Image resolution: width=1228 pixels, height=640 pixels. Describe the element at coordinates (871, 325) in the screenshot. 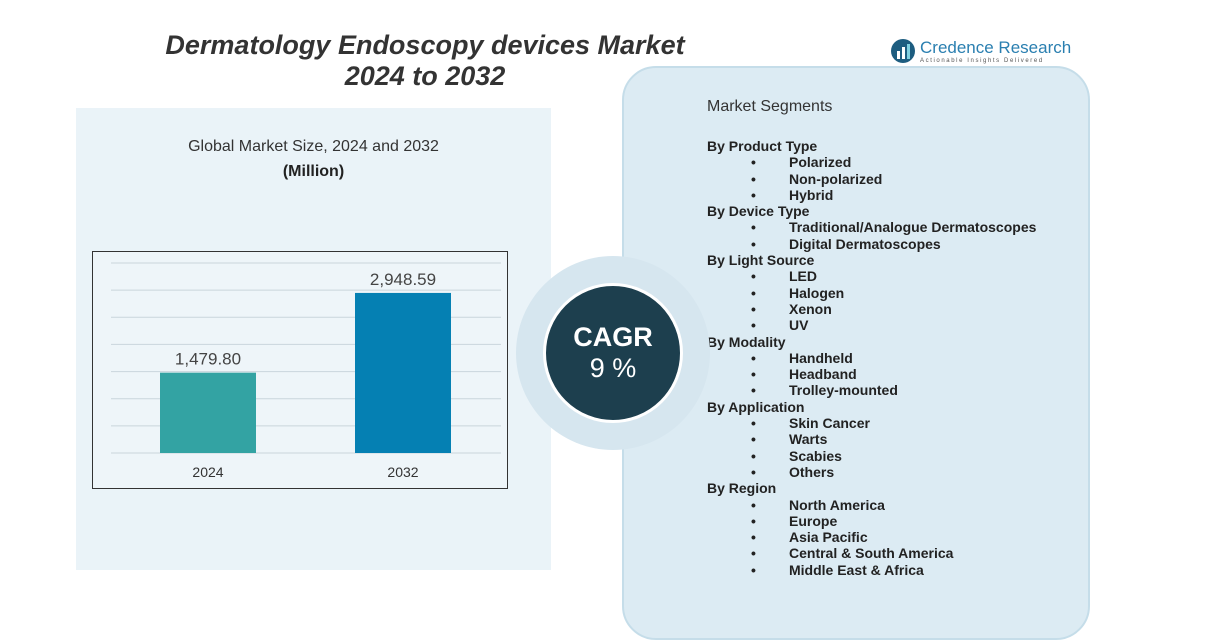

I see `segment-item: UV` at that location.